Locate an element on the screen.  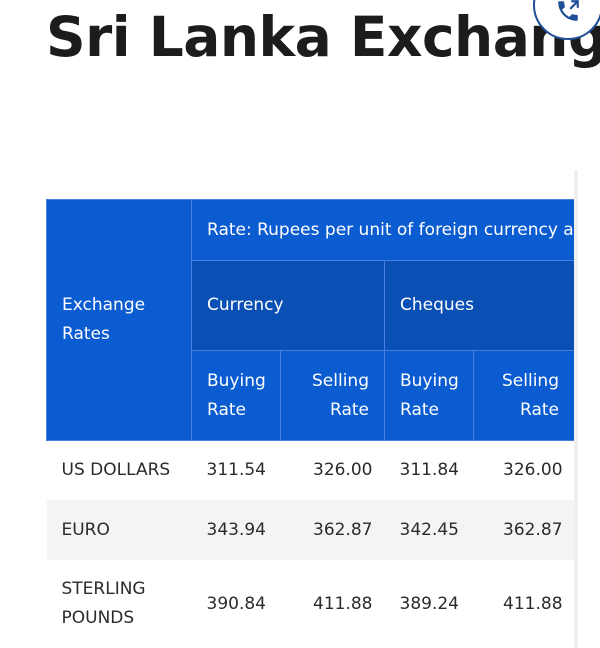
cheques-selling-value: 326.00 is located at coordinates (523, 470).